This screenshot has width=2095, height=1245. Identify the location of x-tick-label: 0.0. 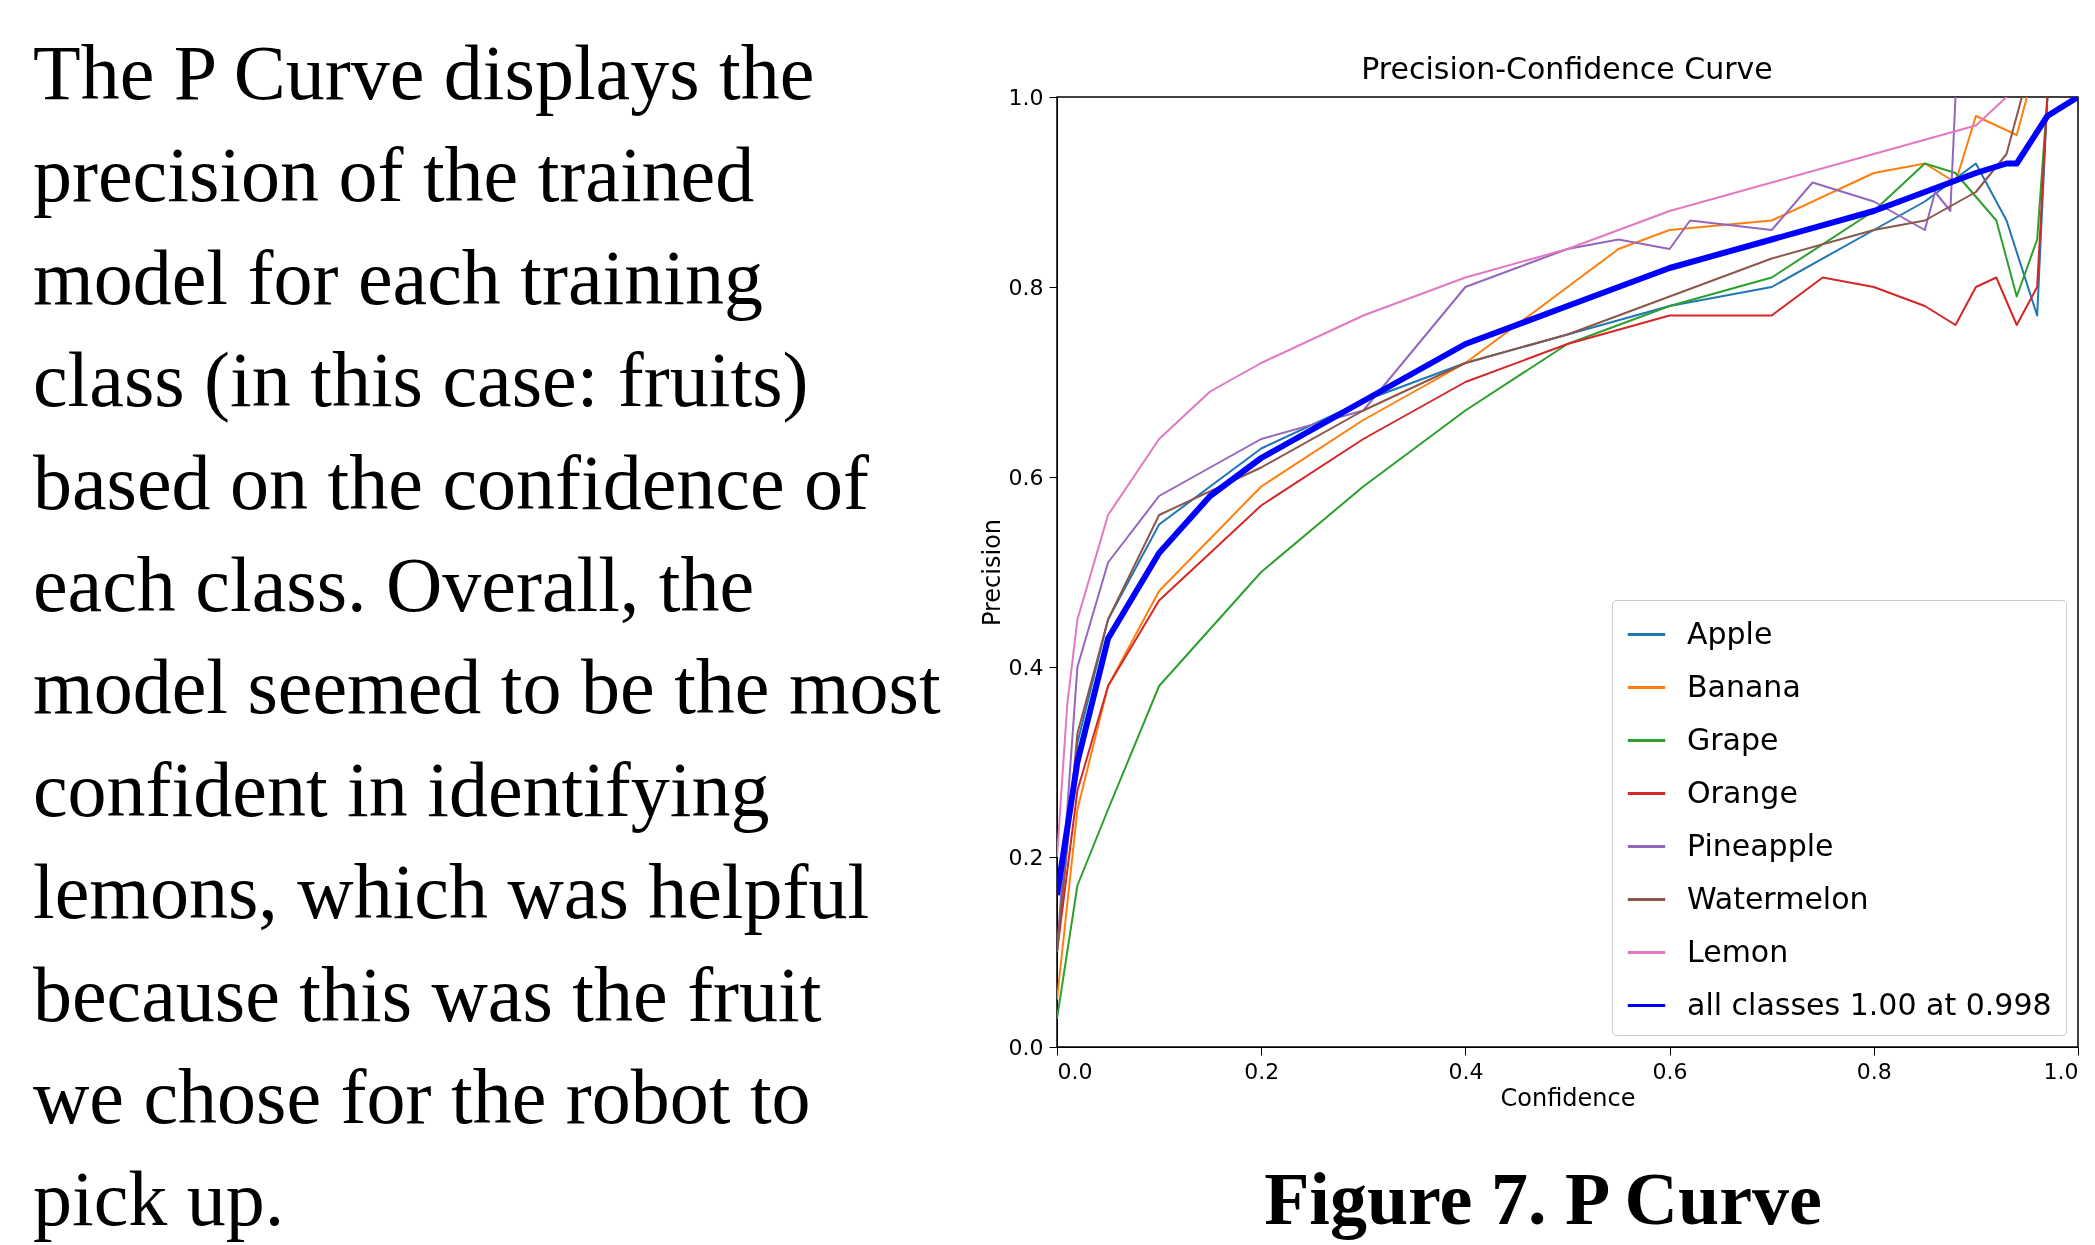
(1075, 1071).